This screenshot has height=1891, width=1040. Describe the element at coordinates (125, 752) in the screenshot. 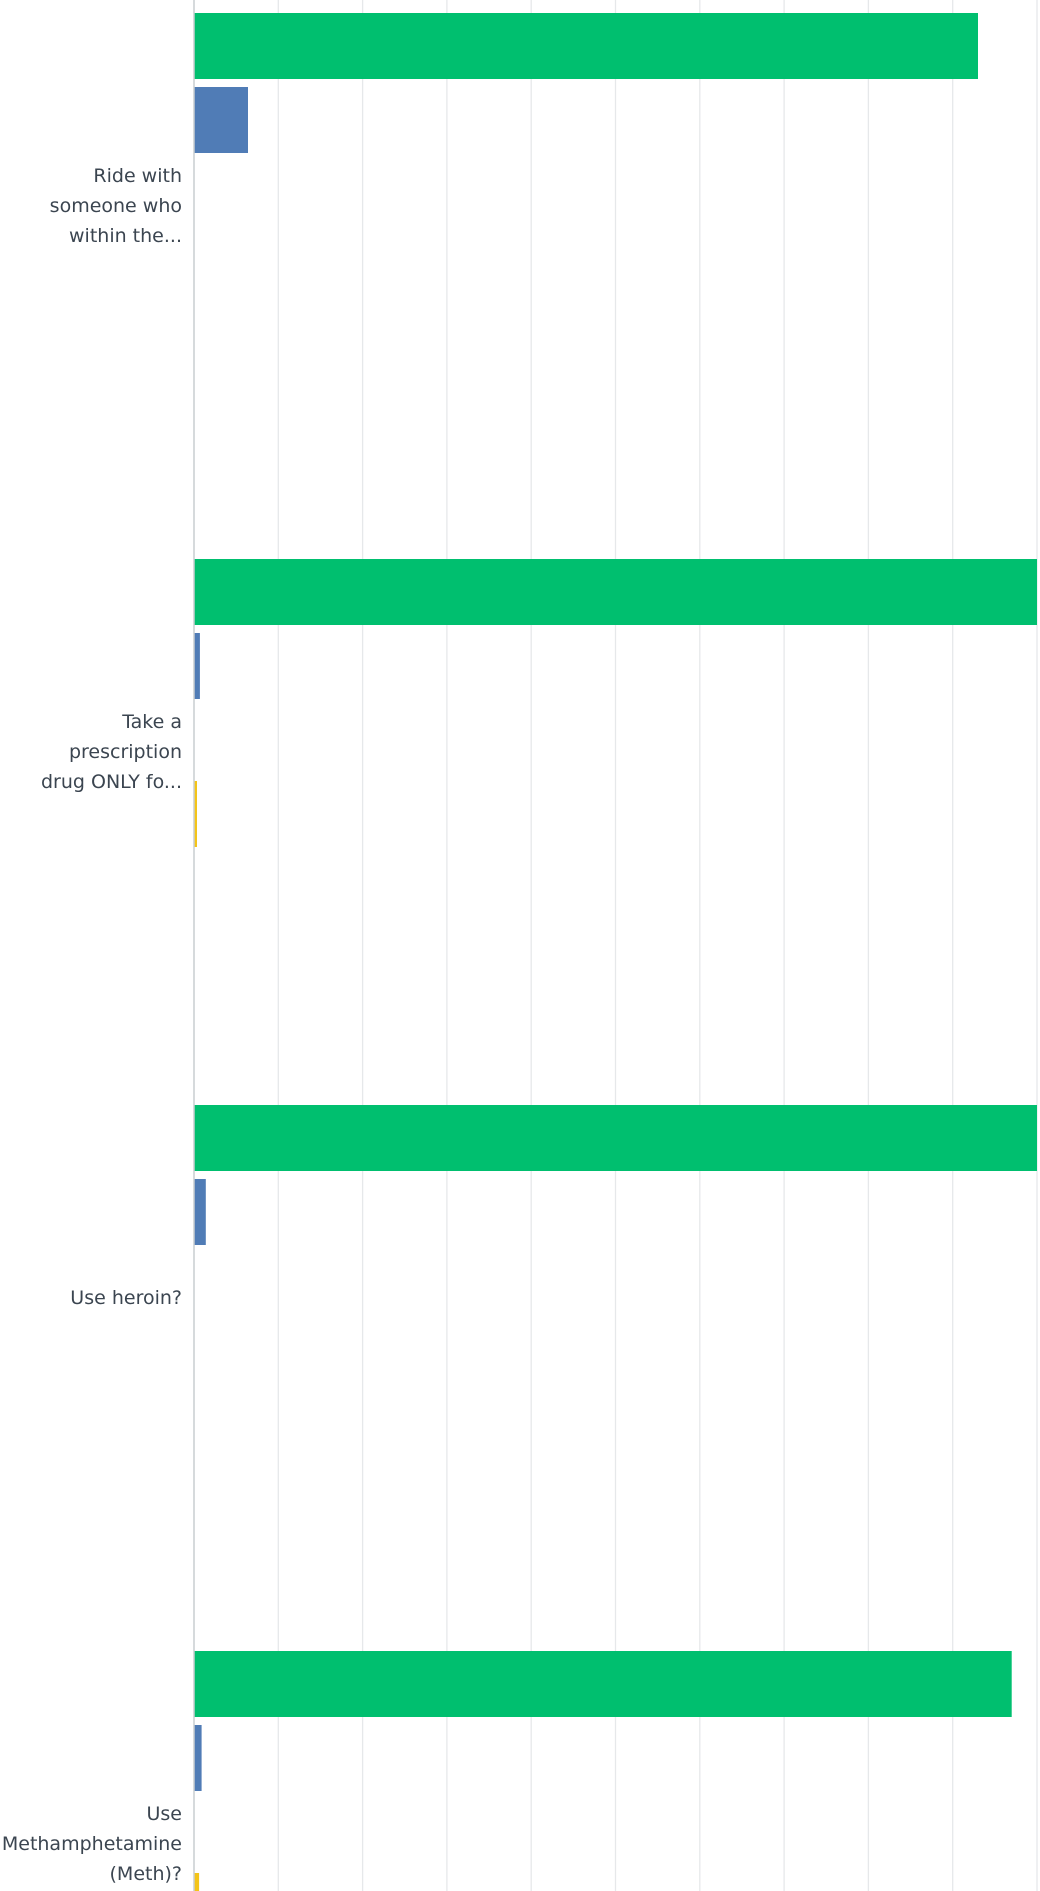

I see `category-label-line: prescription` at that location.